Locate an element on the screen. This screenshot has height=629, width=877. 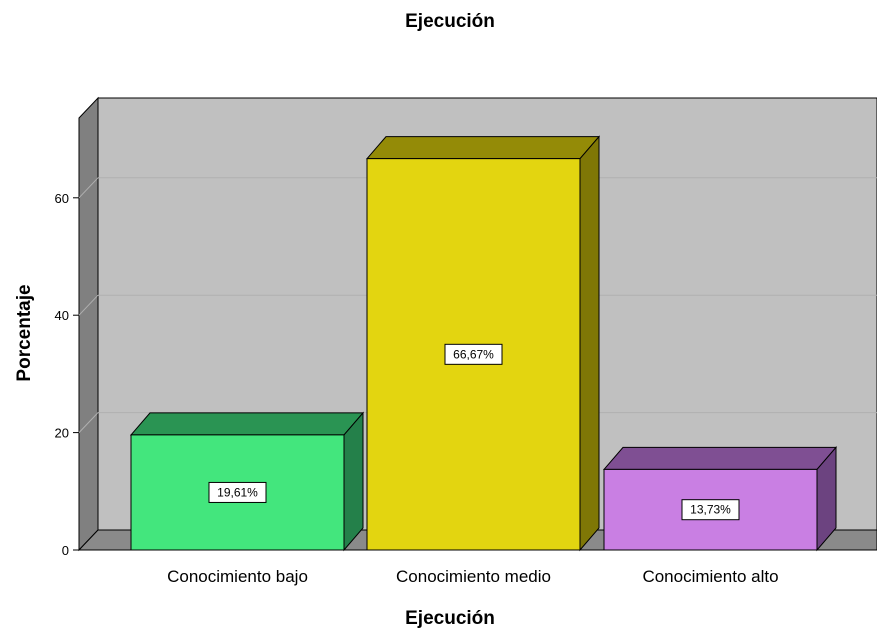
data-label: 66,67% is located at coordinates (473, 354).